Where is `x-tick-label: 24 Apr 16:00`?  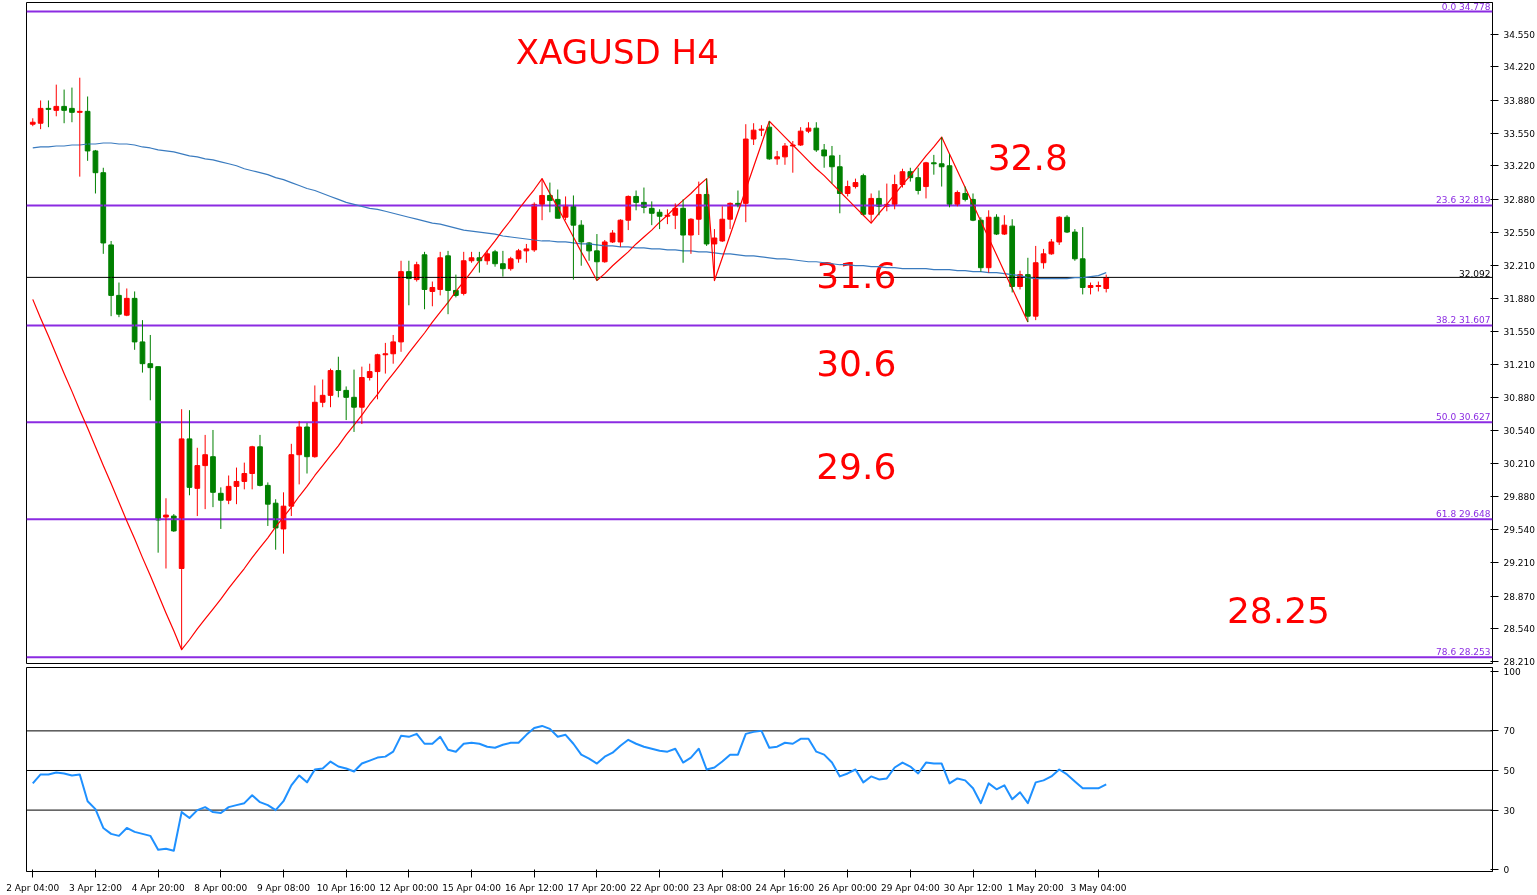
x-tick-label: 24 Apr 16:00 is located at coordinates (785, 887).